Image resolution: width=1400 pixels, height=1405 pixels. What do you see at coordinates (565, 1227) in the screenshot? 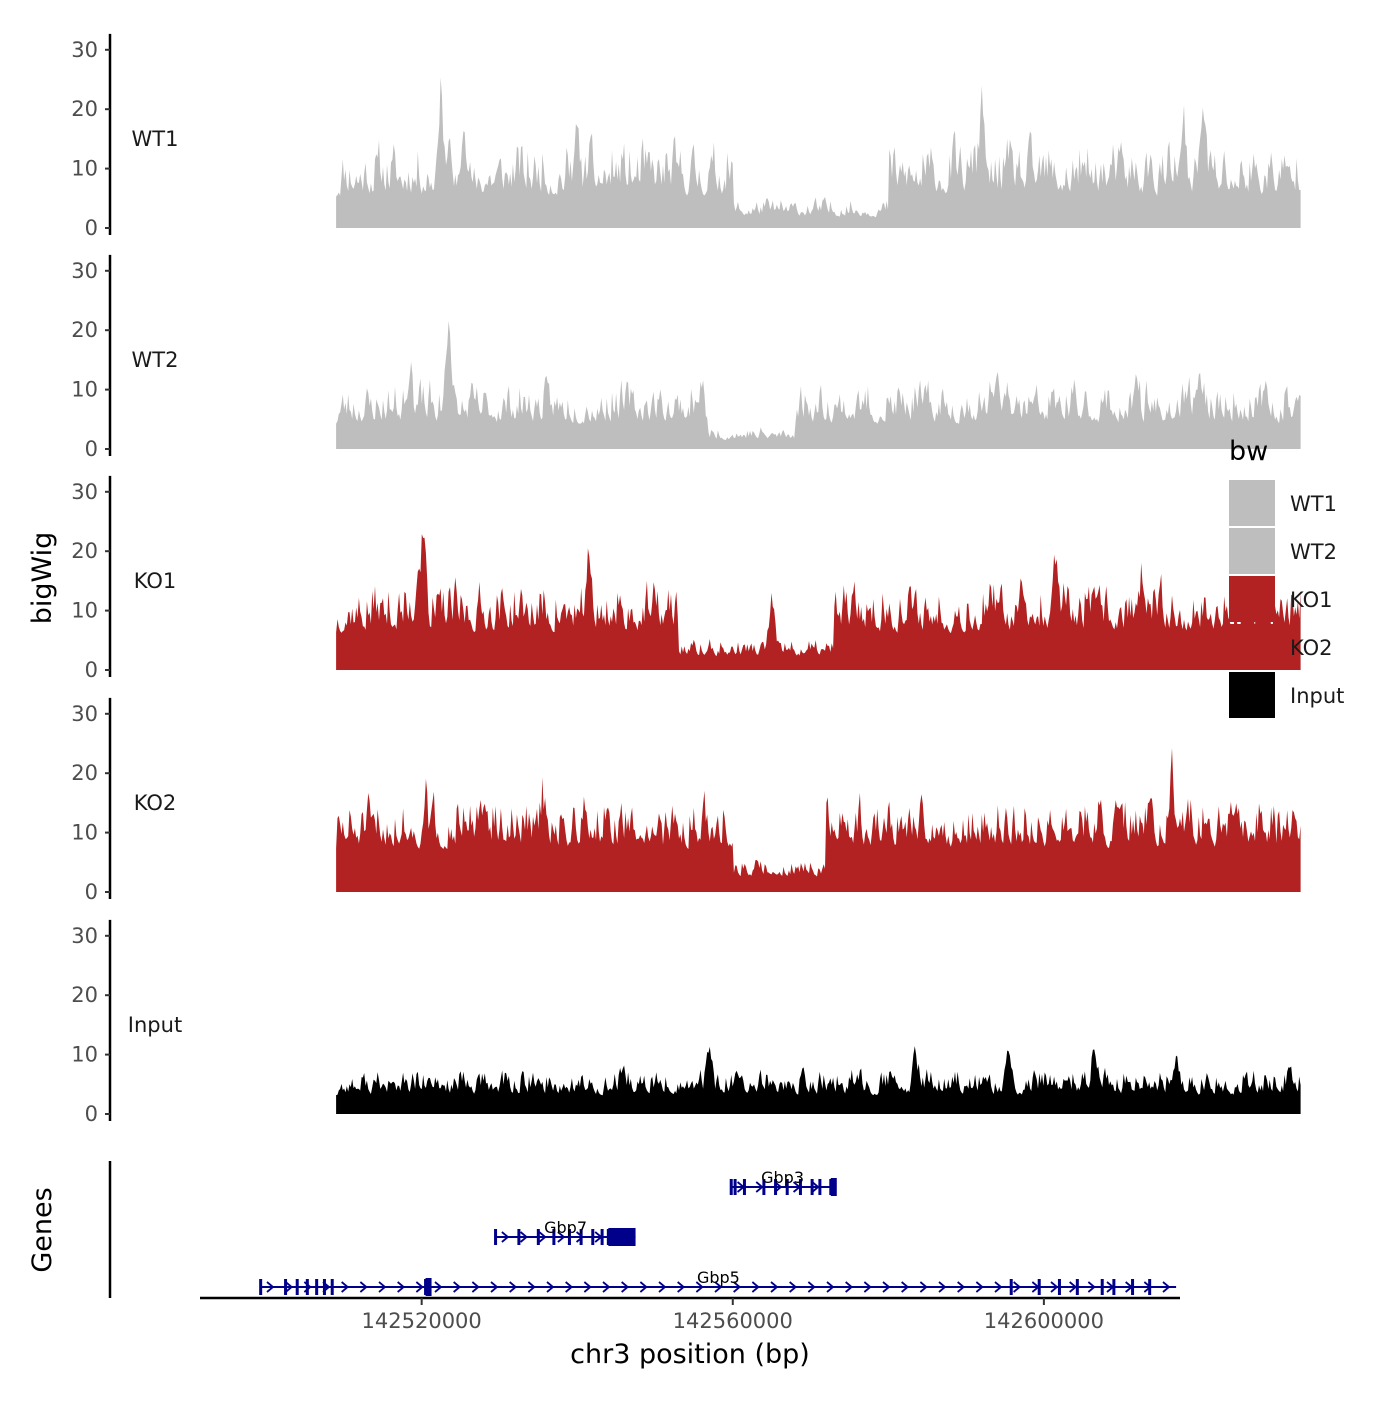
I see `gene-label-gbp7: Gbp7` at bounding box center [565, 1227].